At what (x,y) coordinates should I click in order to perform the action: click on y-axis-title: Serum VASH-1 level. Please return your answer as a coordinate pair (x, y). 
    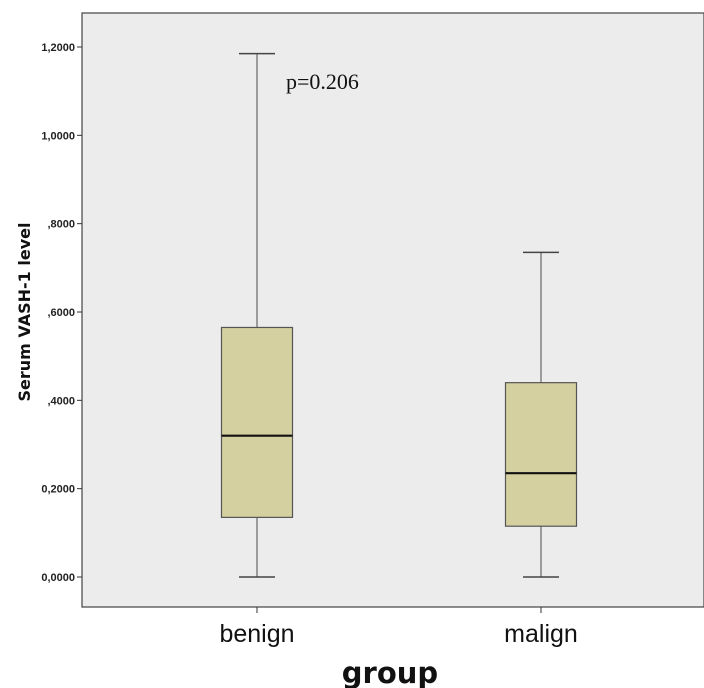
    Looking at the image, I should click on (24, 312).